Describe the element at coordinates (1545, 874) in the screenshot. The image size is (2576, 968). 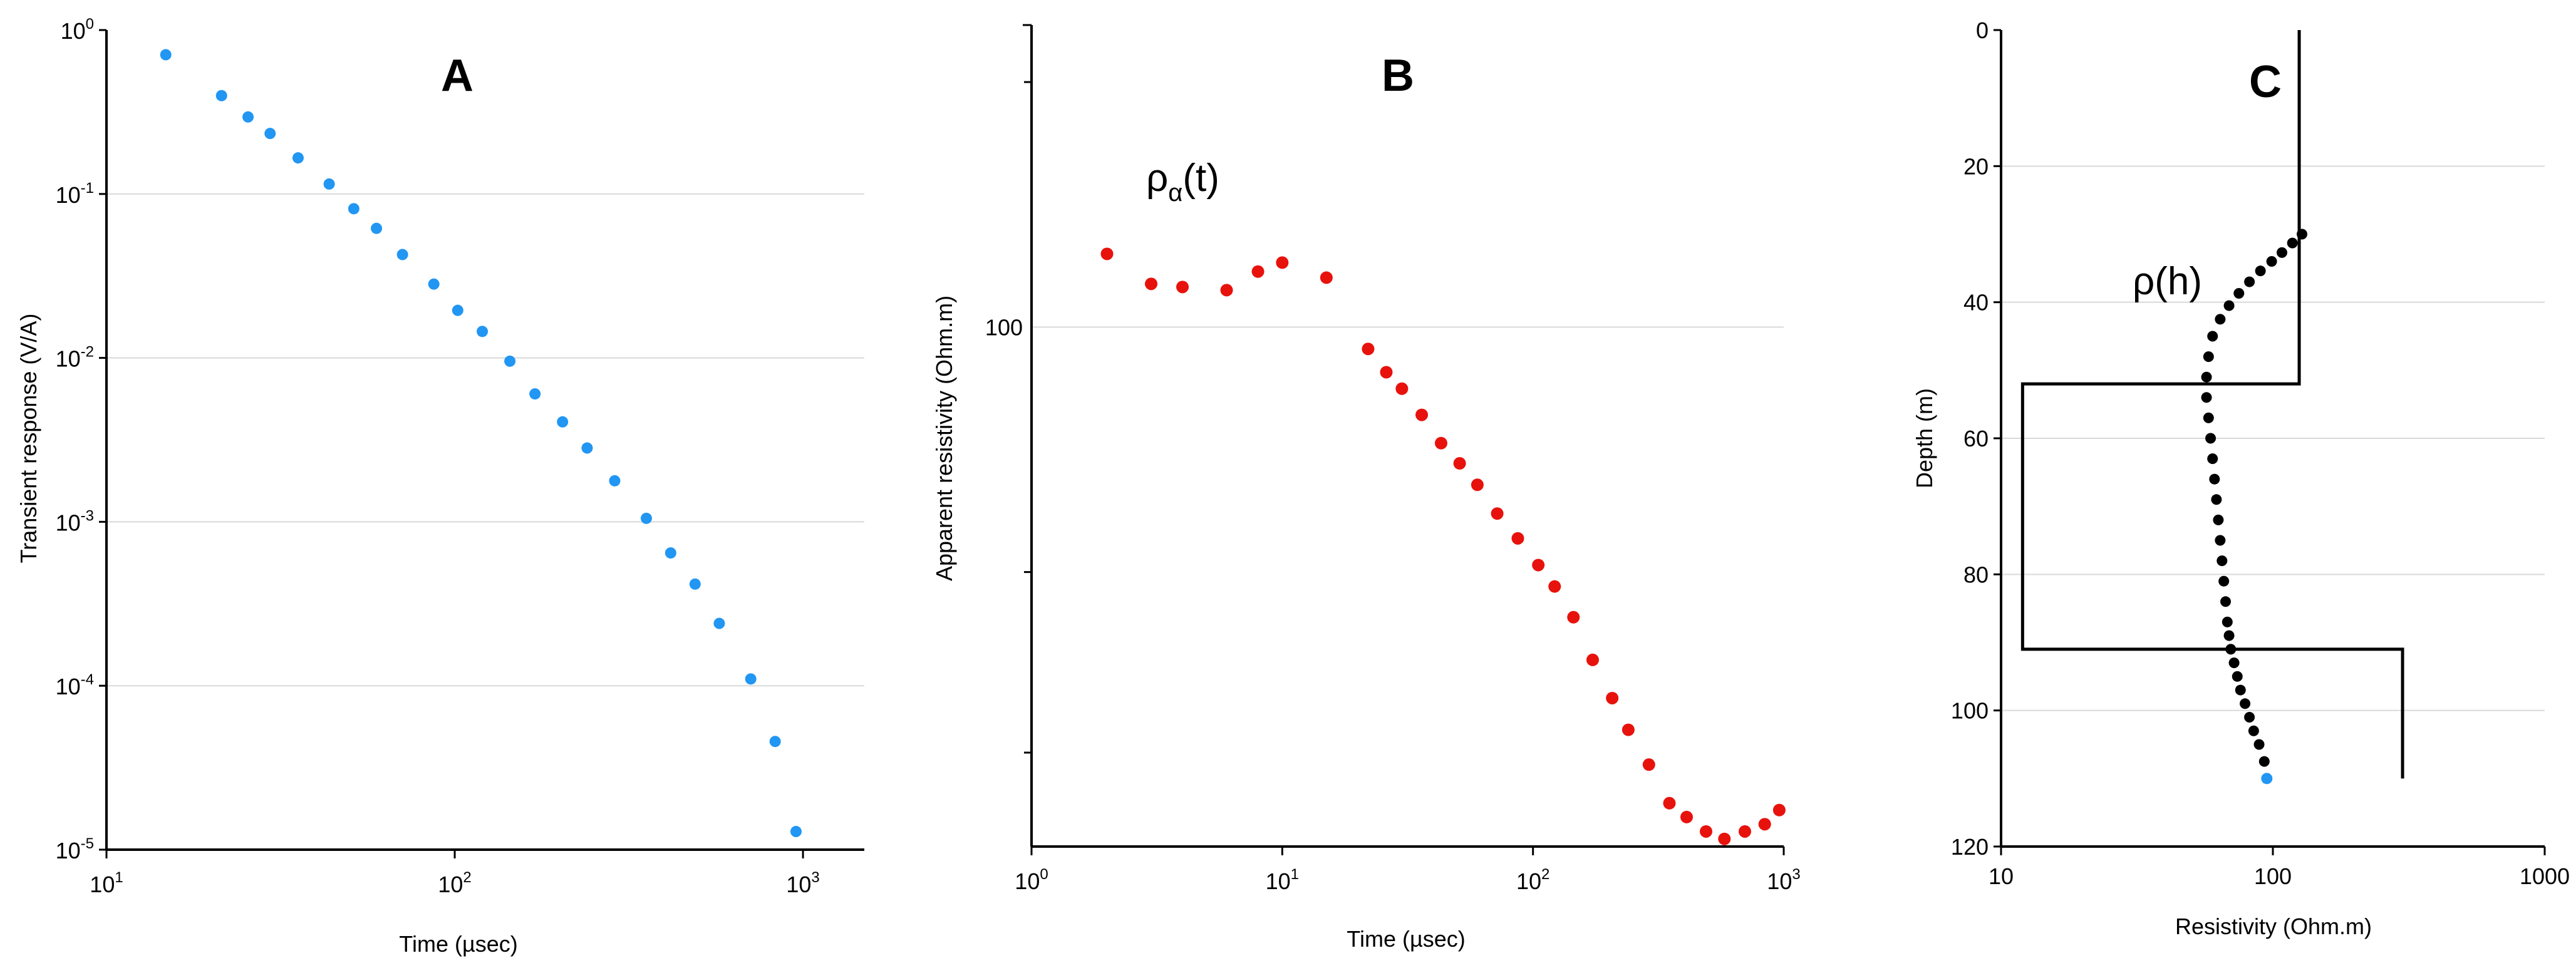
I see `panel-b-x-tick-label-exponent: 2` at that location.